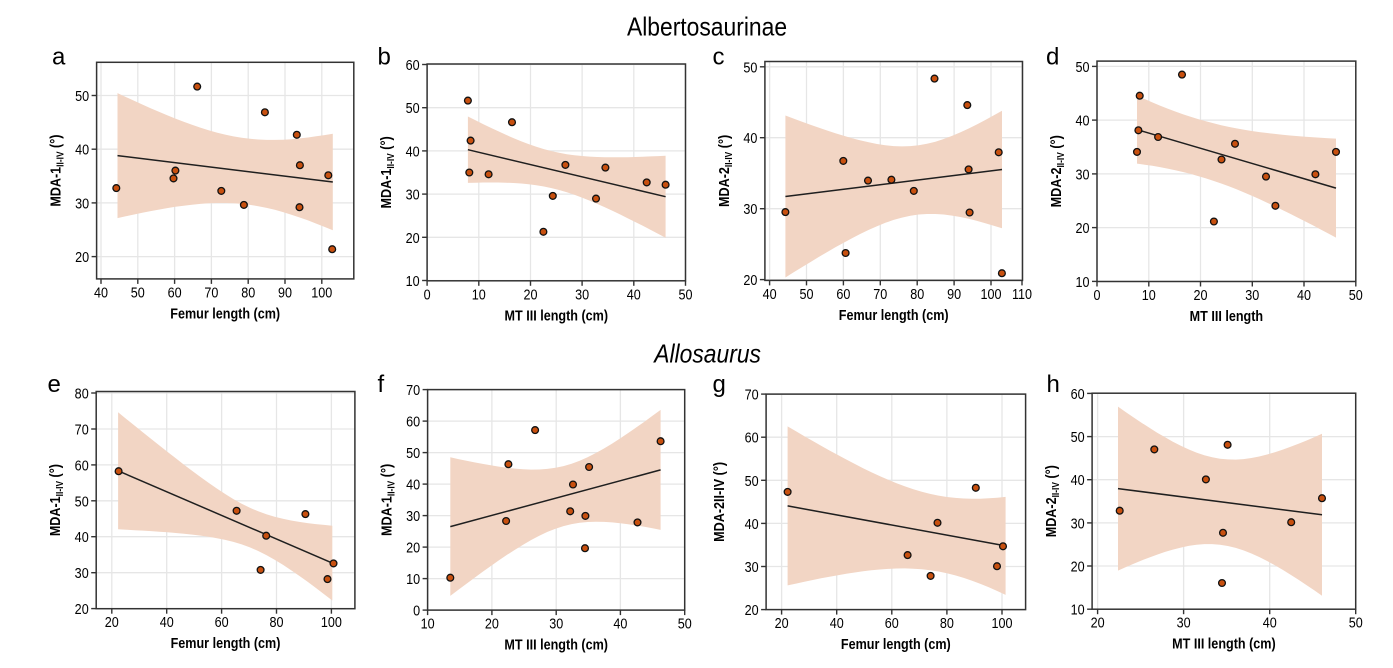  I want to click on svg-text: h, so click(1053, 384).